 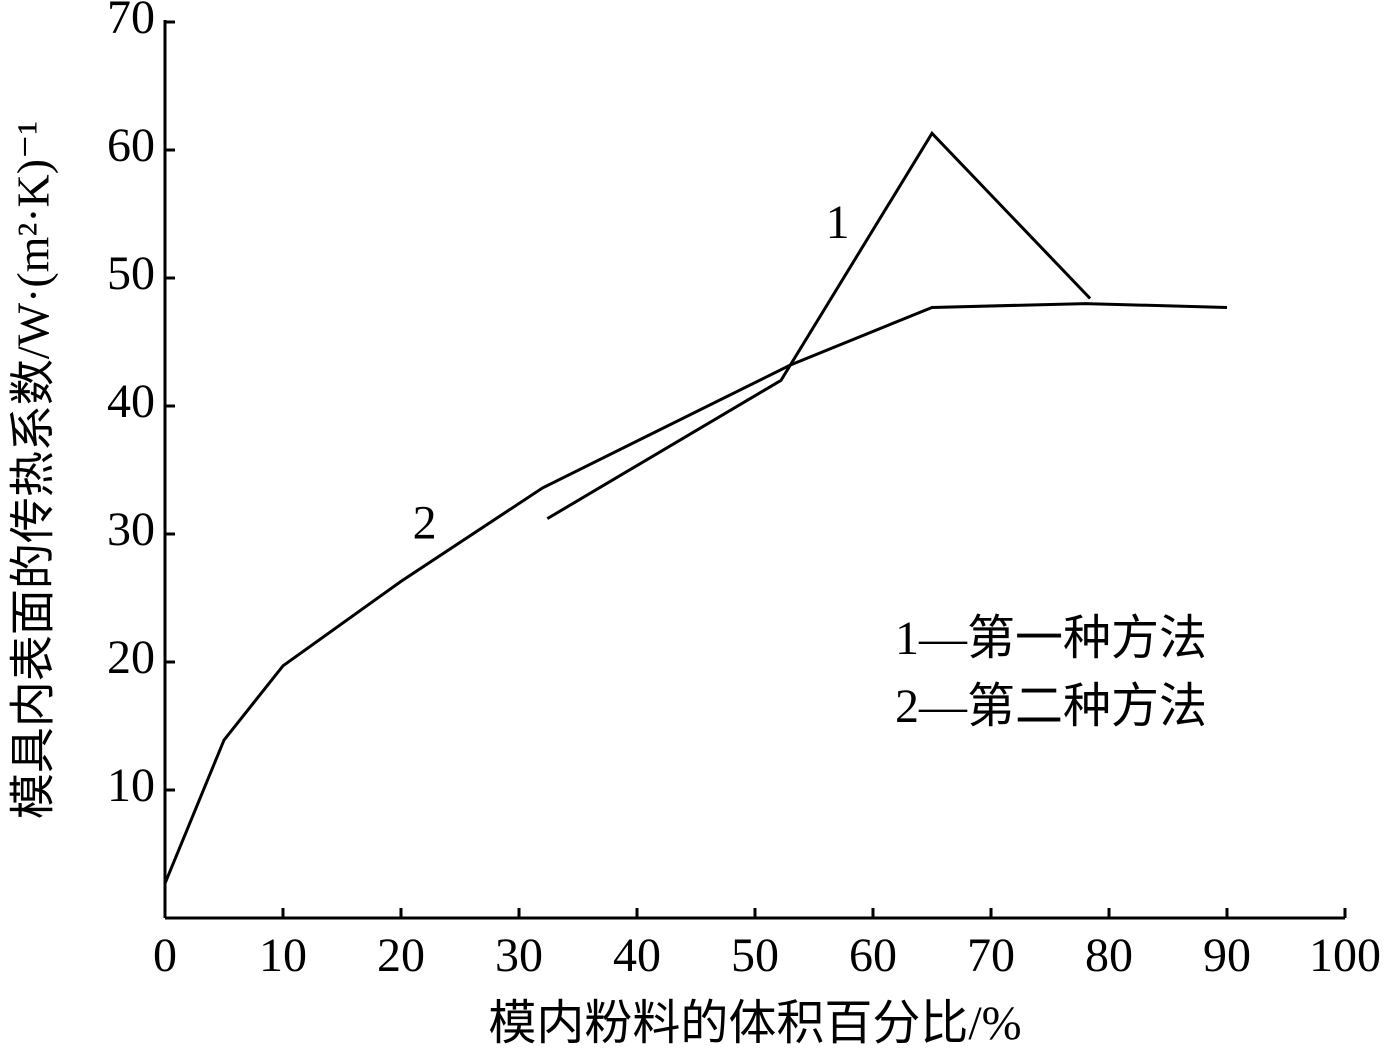 What do you see at coordinates (131, 657) in the screenshot?
I see `y-tick-label: 20` at bounding box center [131, 657].